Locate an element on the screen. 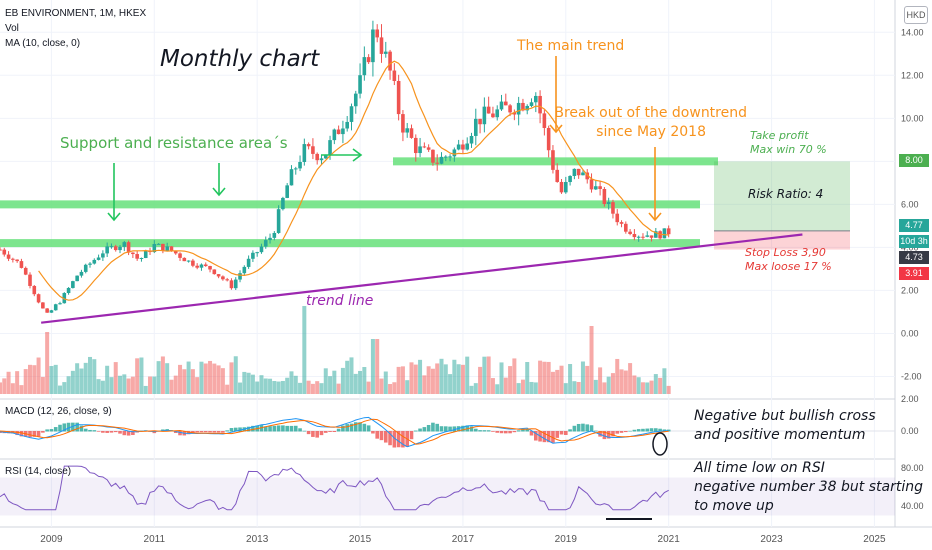 Image resolution: width=932 pixels, height=550 pixels. support-resistance-zones is located at coordinates (359, 202).